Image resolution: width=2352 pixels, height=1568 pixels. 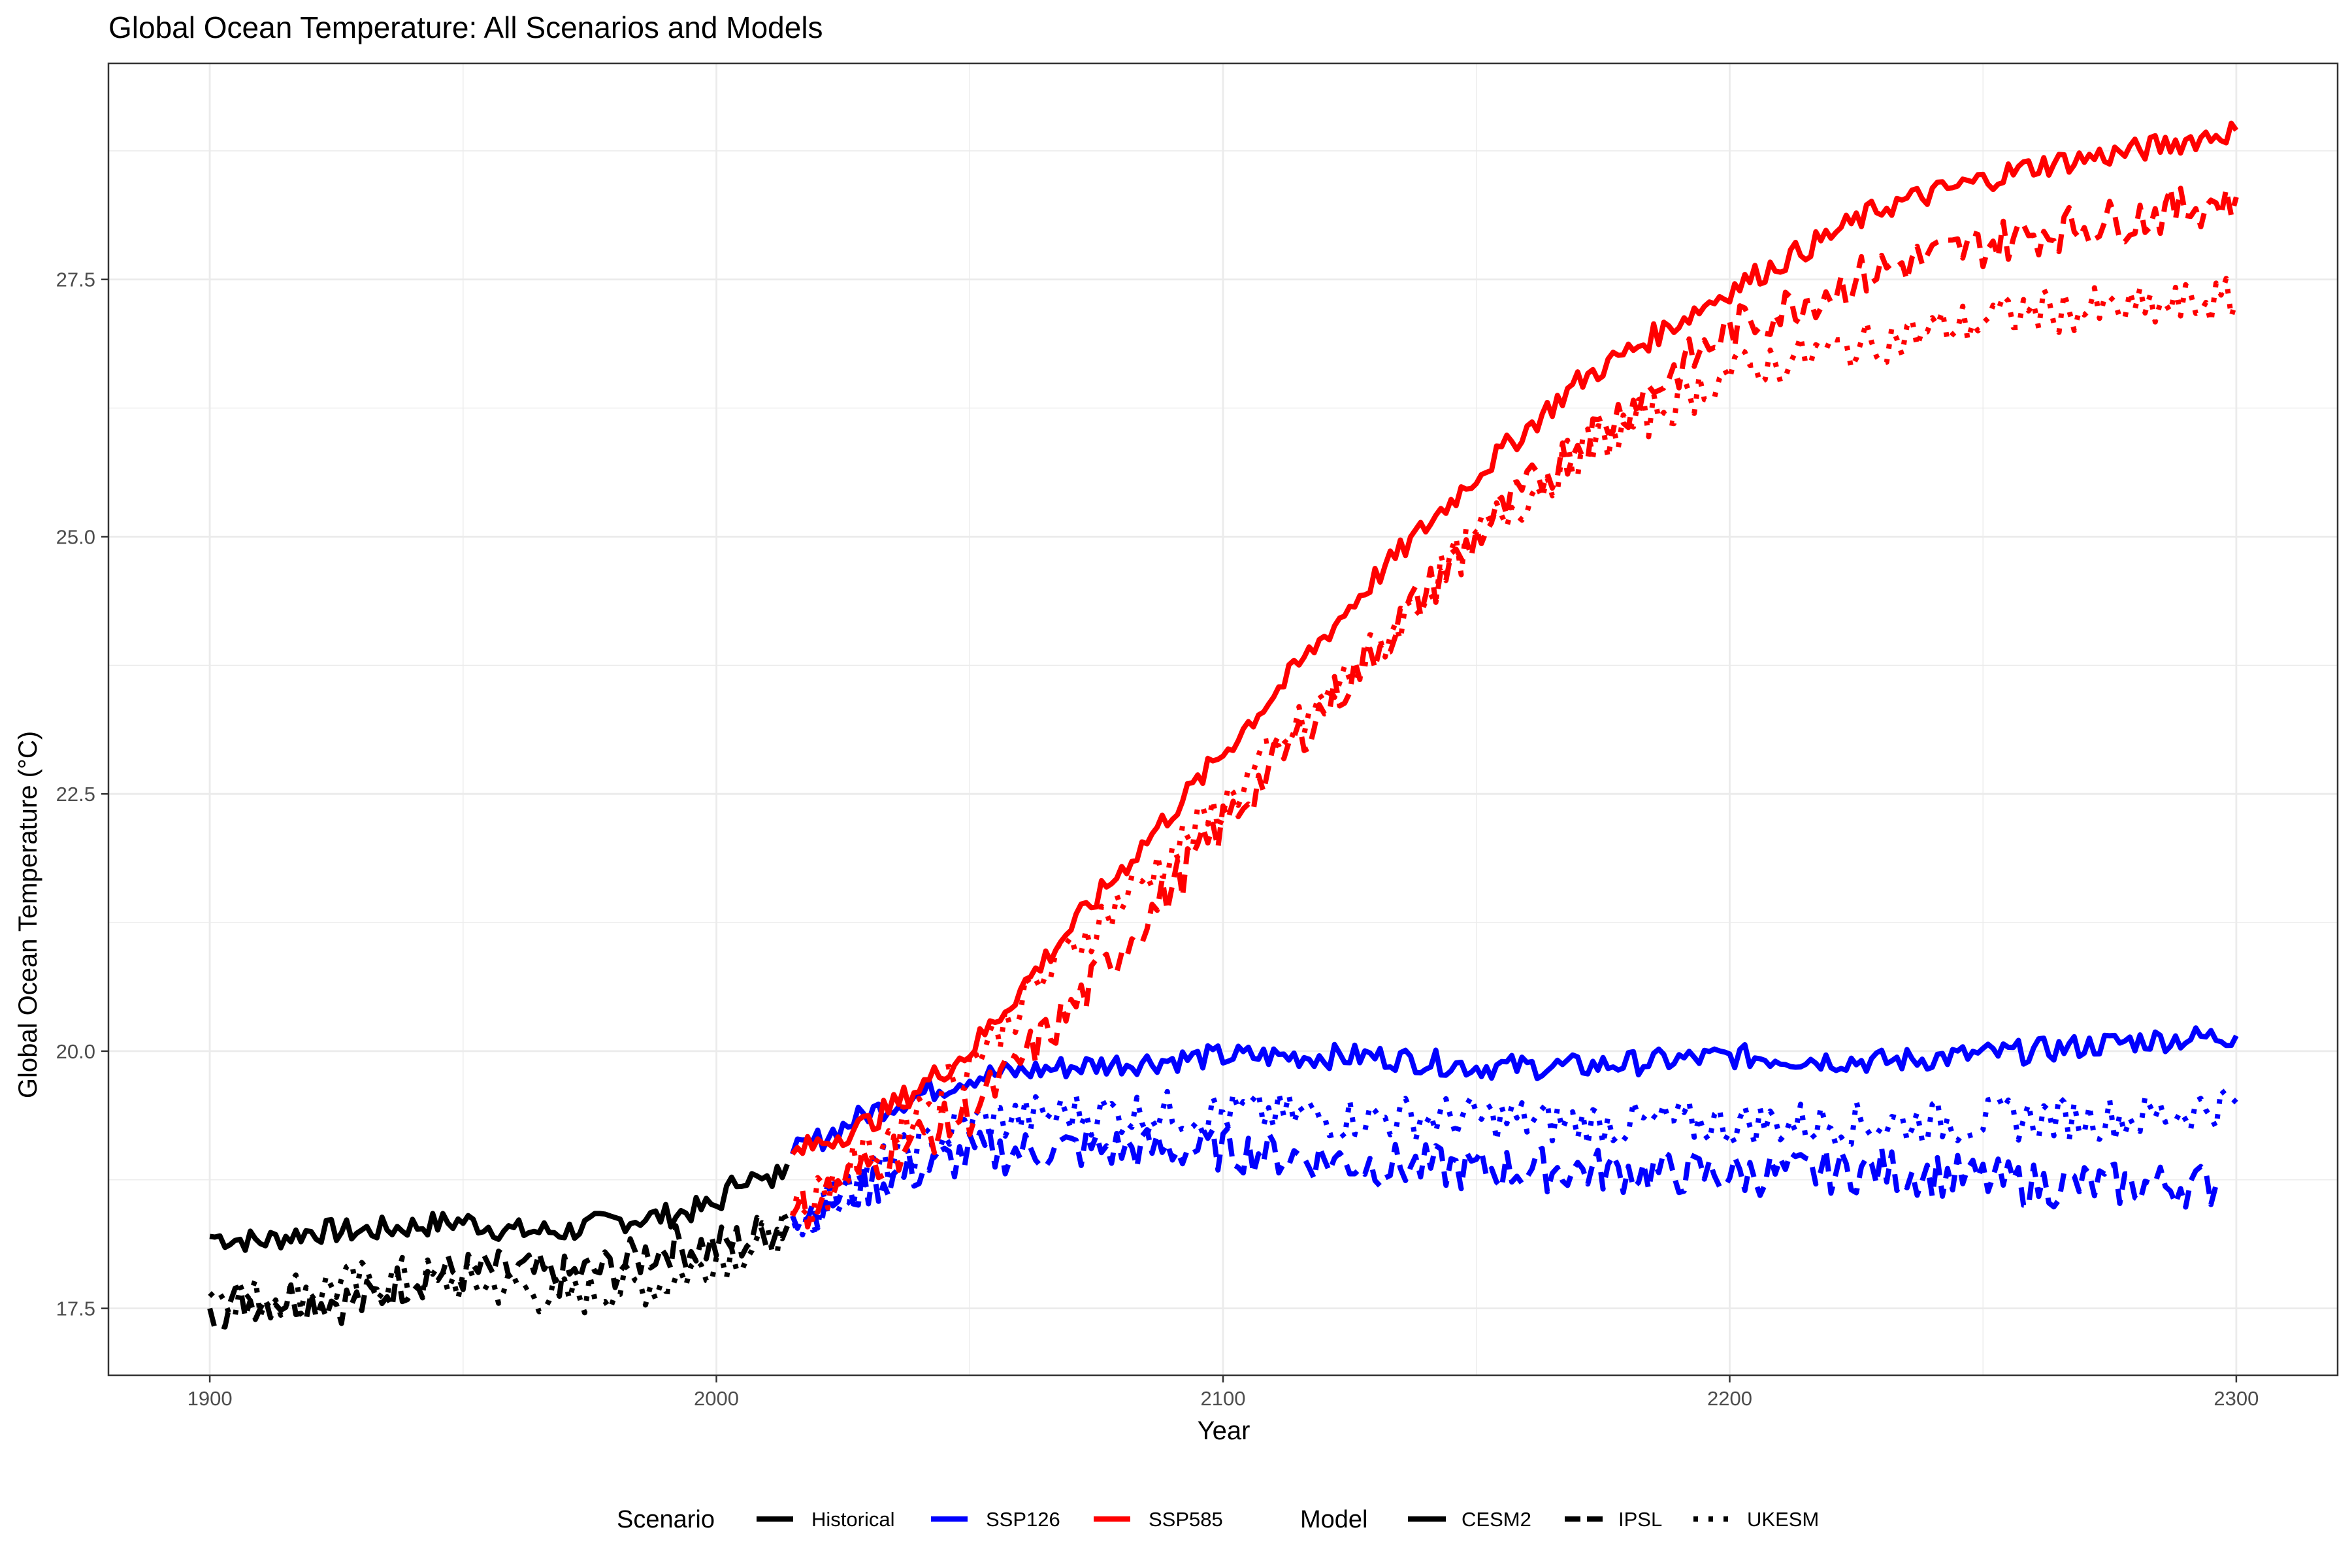 I want to click on x-axis-title: Year, so click(x=1224, y=1430).